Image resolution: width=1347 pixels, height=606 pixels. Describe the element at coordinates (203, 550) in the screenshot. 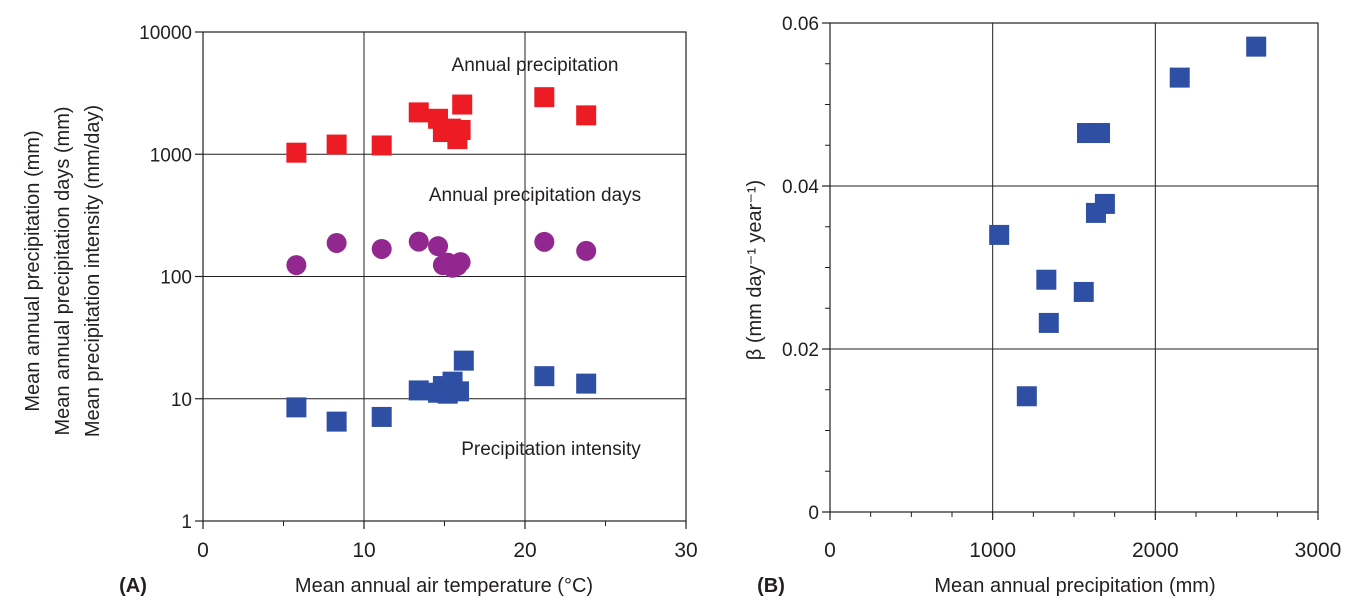

I see `panel-a-x-tick-label: 0` at that location.